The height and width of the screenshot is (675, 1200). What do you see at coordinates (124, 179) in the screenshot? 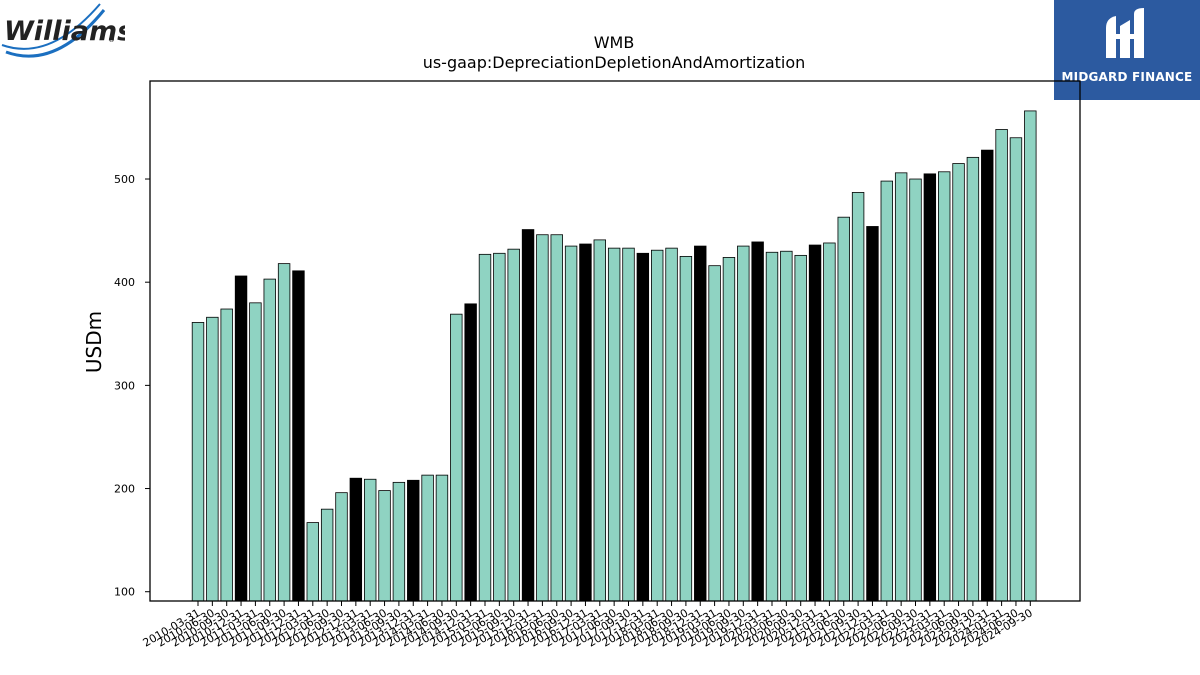
I see `y-tick-label: 500` at bounding box center [124, 179].